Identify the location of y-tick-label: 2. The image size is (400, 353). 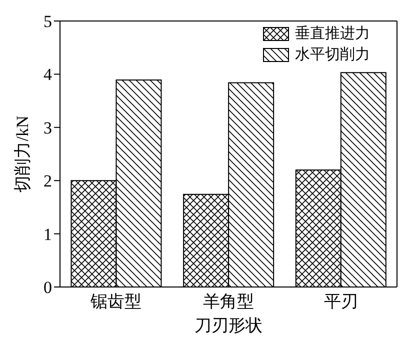
(48, 181).